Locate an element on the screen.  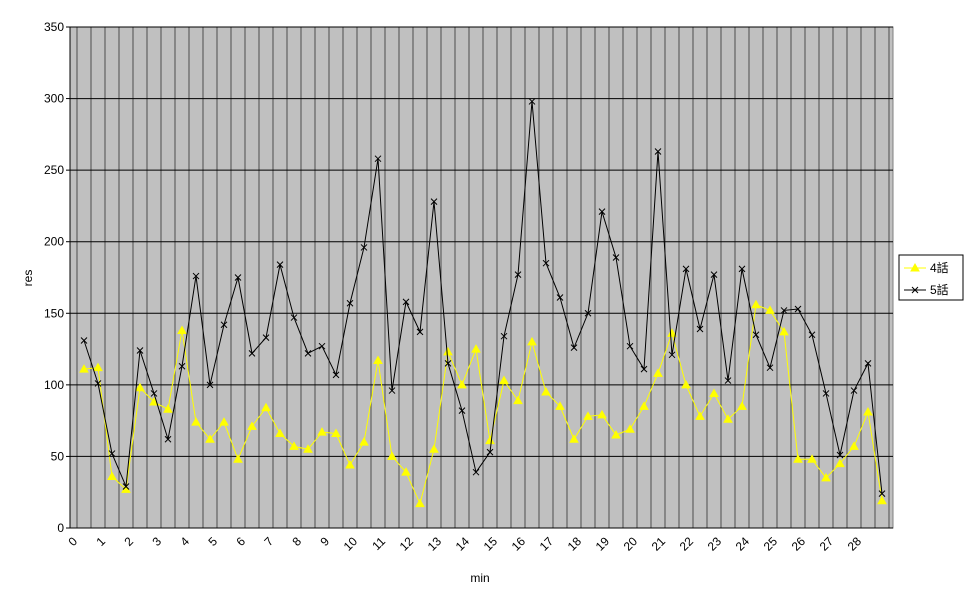
x-tick-label: 3 is located at coordinates (156, 541).